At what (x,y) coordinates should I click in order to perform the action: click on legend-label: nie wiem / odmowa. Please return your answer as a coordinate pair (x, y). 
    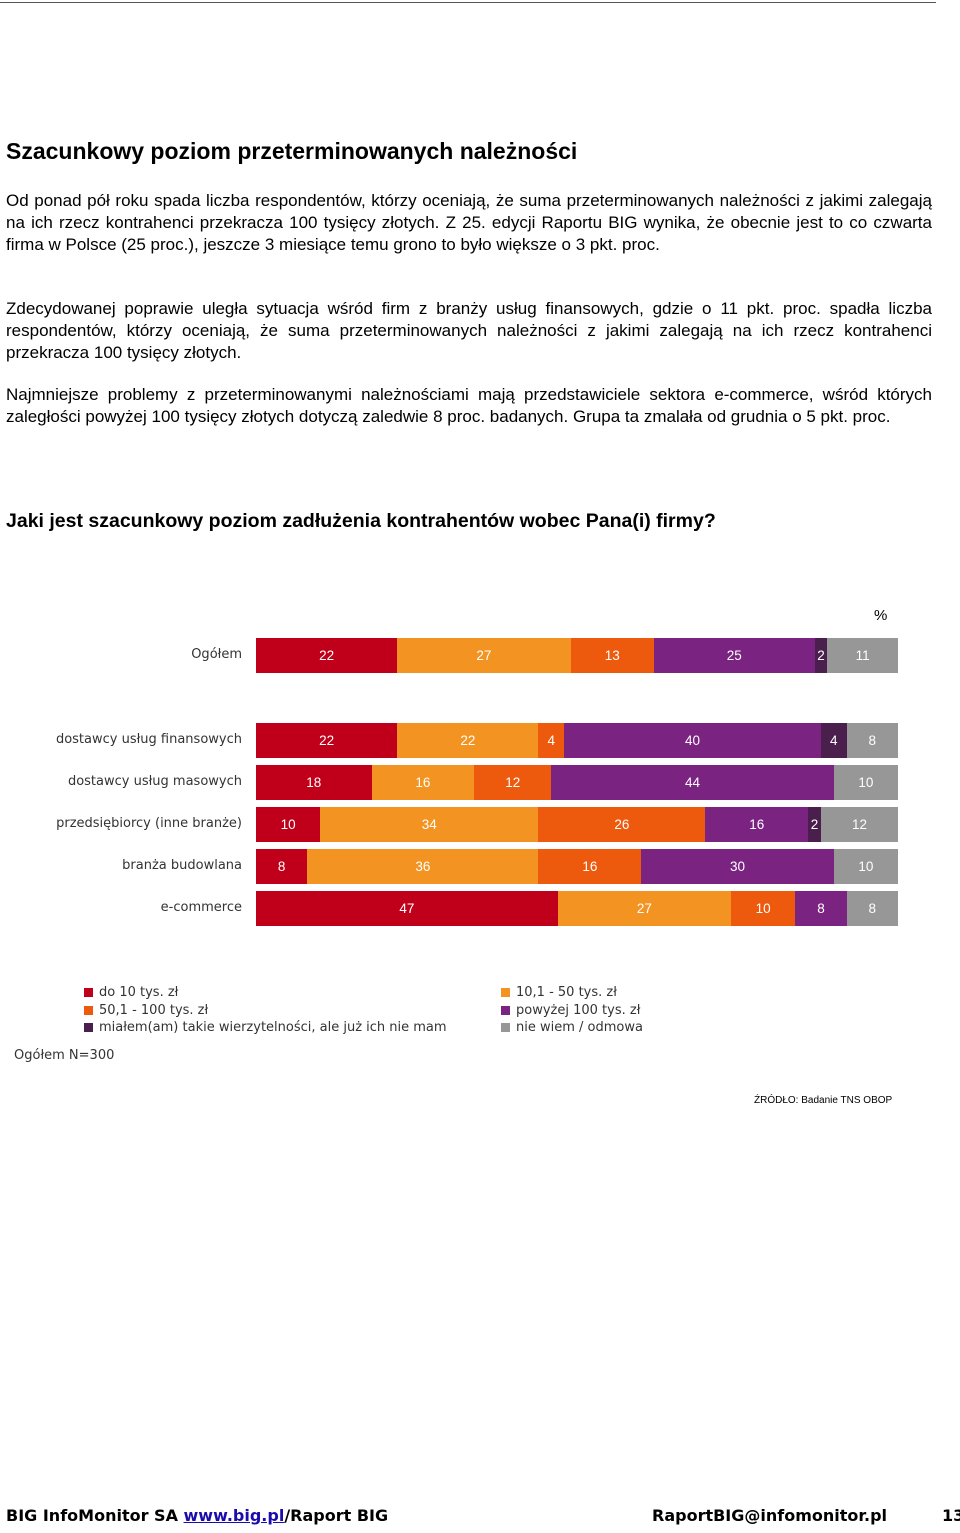
    Looking at the image, I should click on (579, 1028).